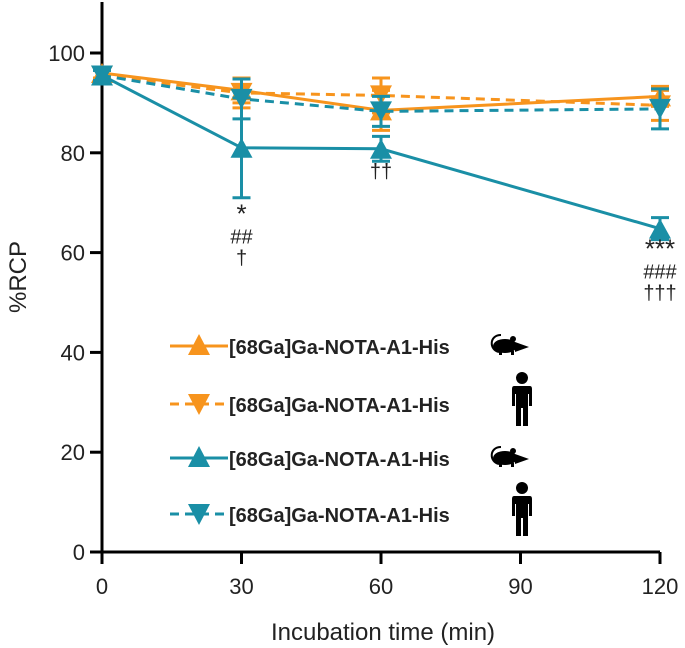  Describe the element at coordinates (339, 516) in the screenshot. I see `legend-label-4: [68Ga]Ga-NOTA-A1-His` at that location.